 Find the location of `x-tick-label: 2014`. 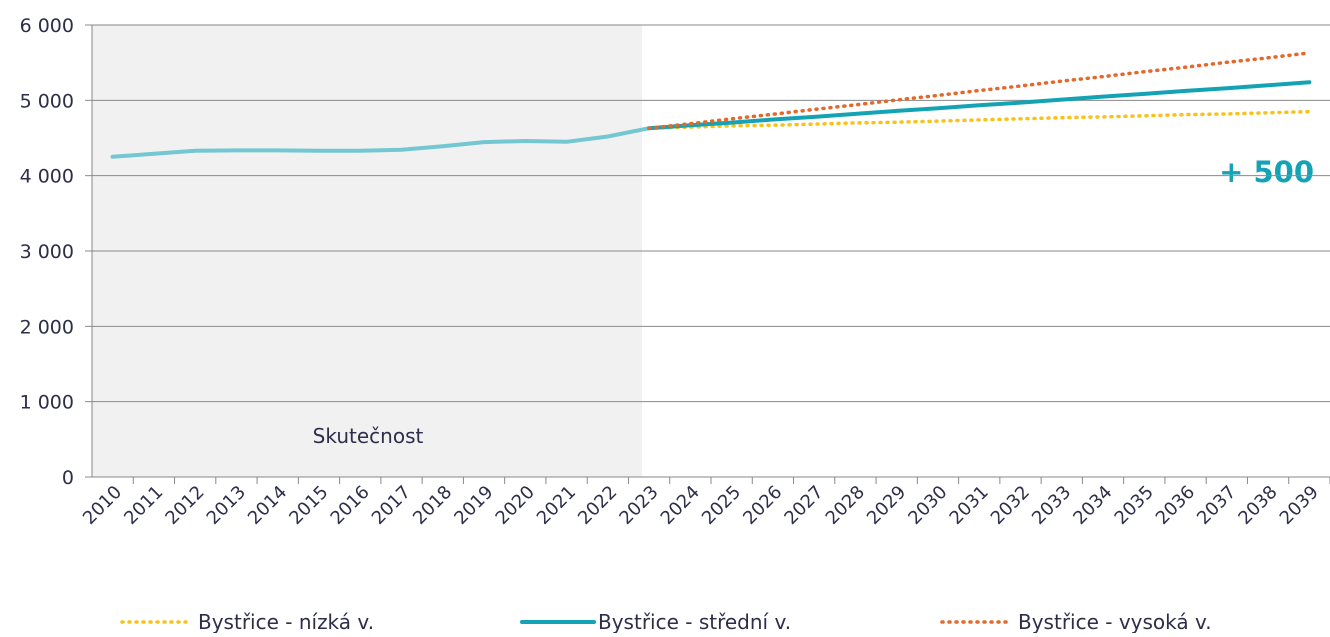

x-tick-label: 2014 is located at coordinates (267, 505).